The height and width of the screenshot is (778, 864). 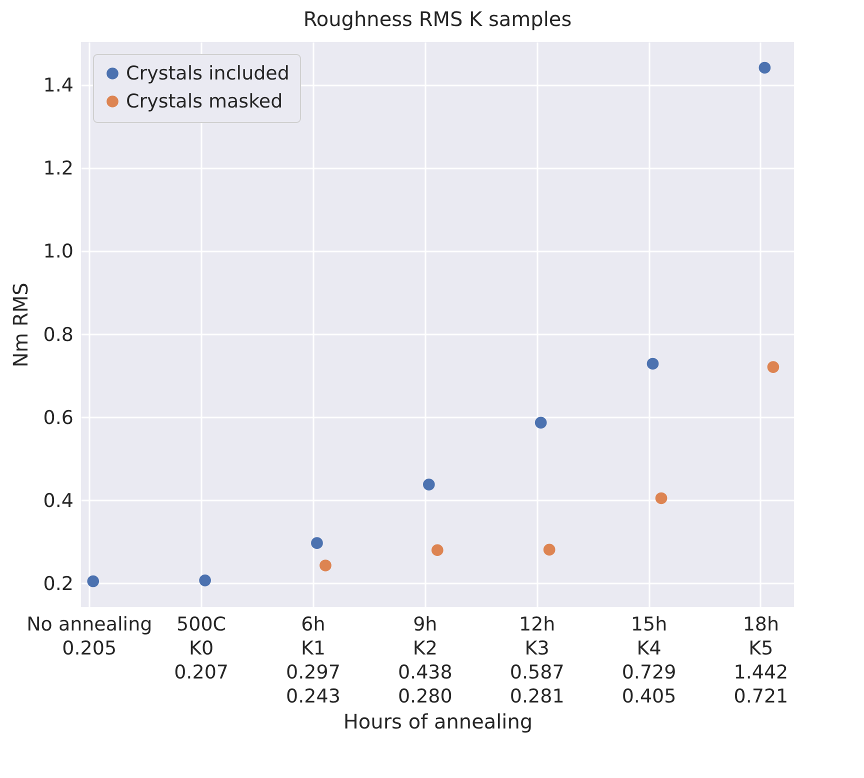 I want to click on y-tick-label: 1.4, so click(x=58, y=85).